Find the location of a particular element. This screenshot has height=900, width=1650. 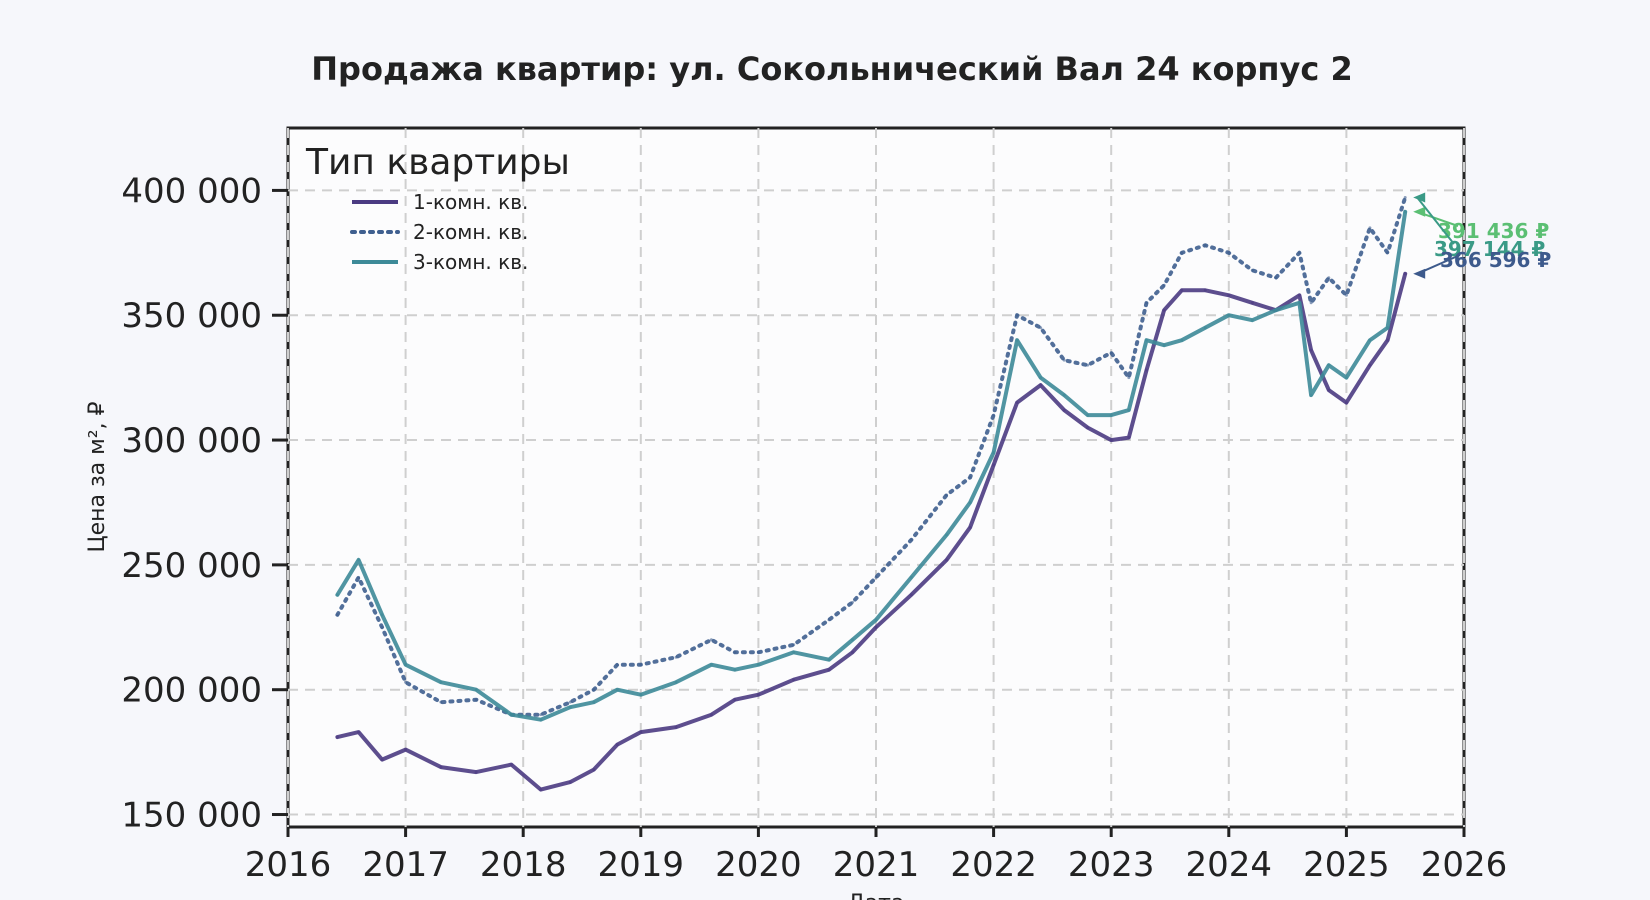

x-tick-label: 2020 is located at coordinates (758, 865).